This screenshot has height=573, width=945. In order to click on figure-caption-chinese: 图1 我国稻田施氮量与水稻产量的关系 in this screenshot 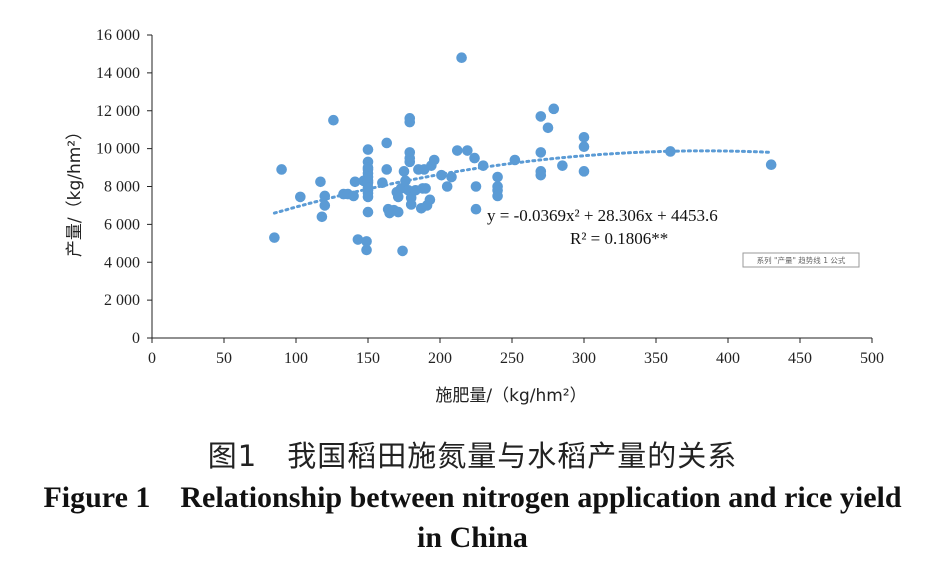, I will do `click(472, 456)`.